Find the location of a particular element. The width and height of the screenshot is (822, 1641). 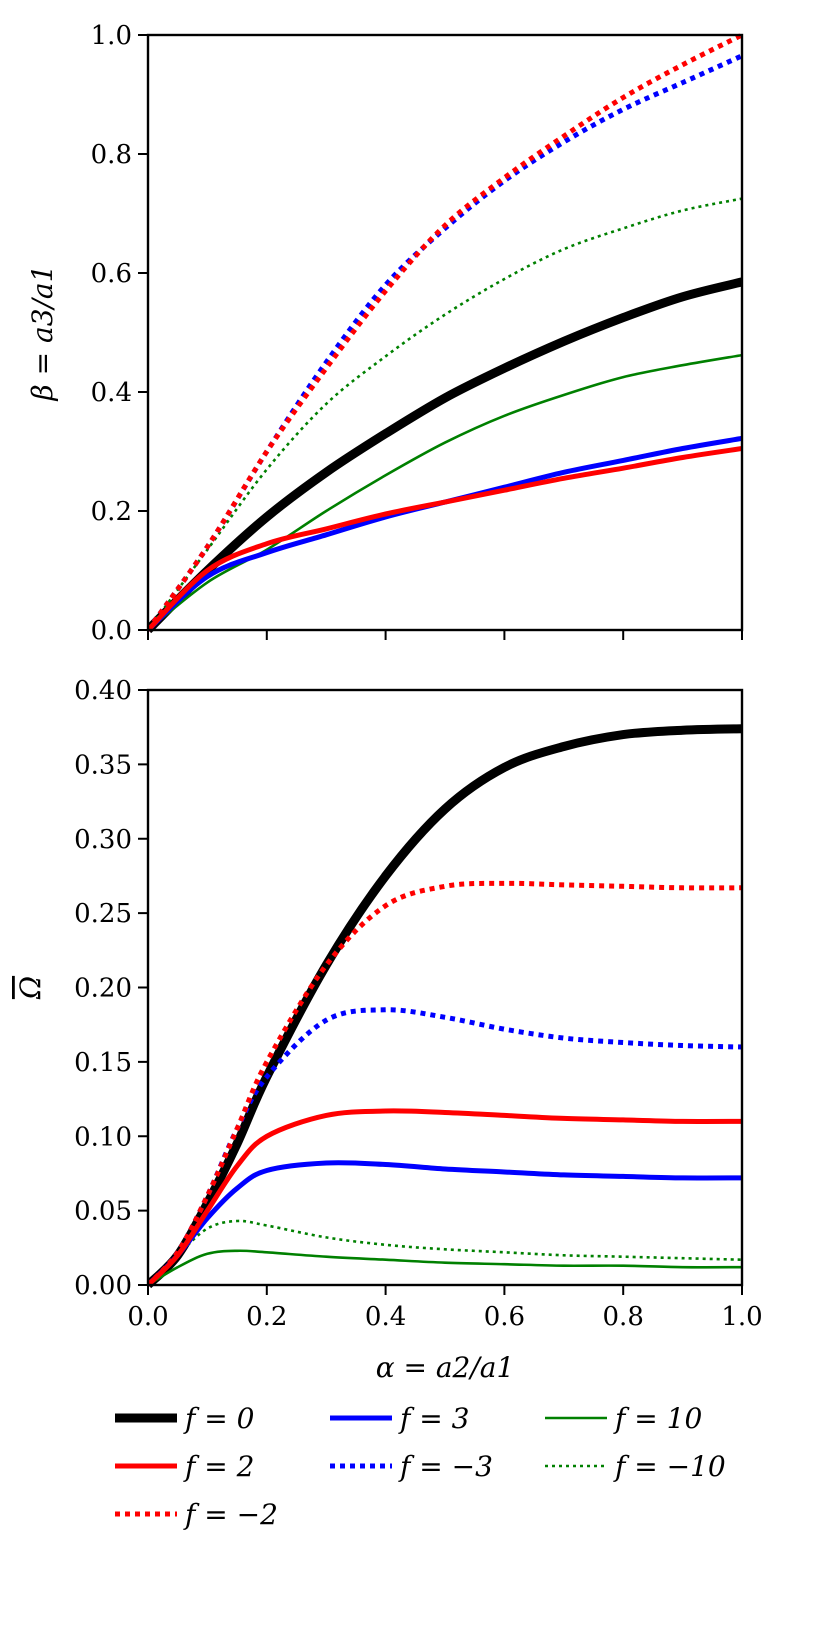

legend-label: f = 3 is located at coordinates (433, 1418).